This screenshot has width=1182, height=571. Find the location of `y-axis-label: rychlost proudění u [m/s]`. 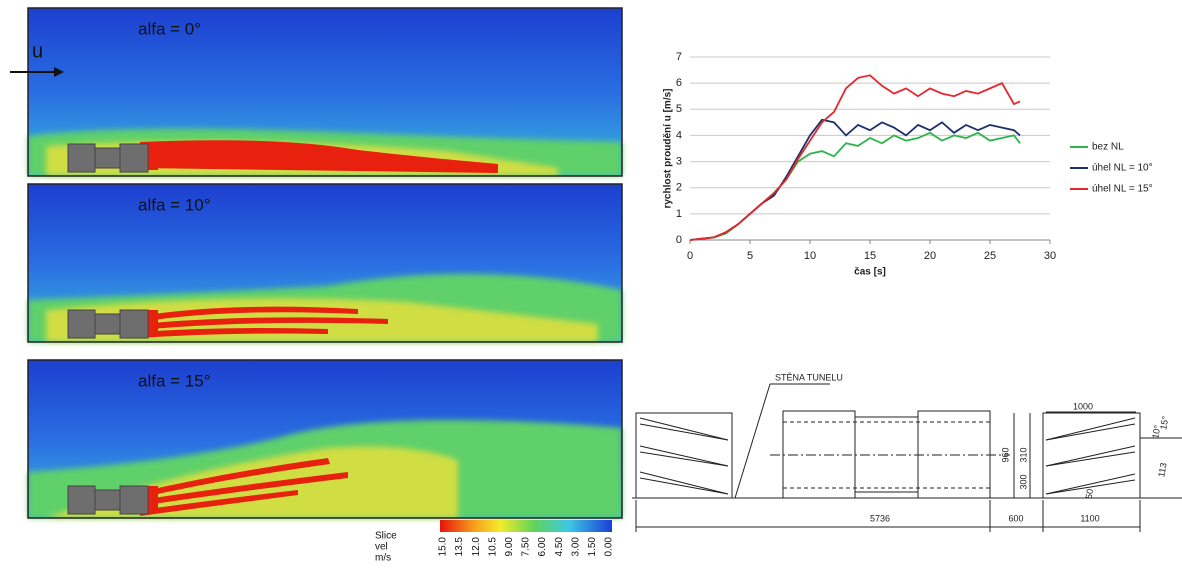

y-axis-label: rychlost proudění u [m/s] is located at coordinates (668, 148).